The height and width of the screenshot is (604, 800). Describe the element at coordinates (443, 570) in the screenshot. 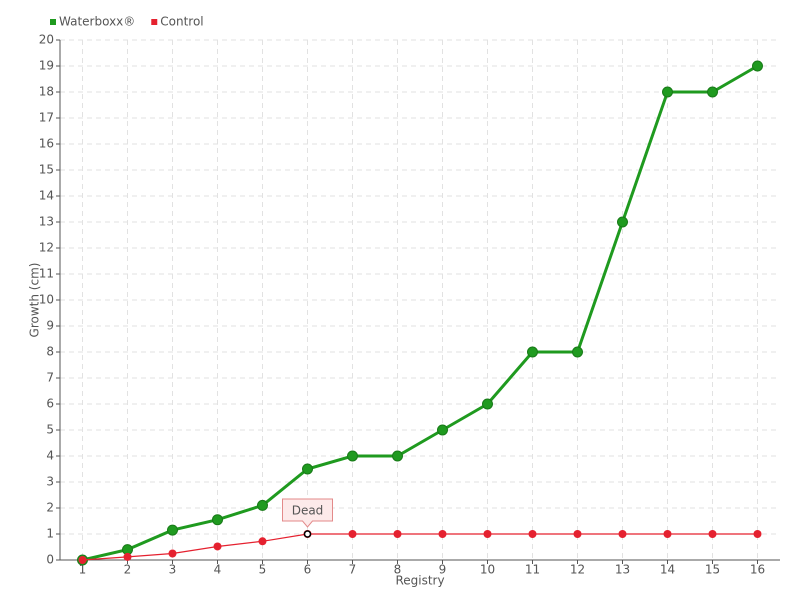

I see `x-tick-label: 9` at that location.